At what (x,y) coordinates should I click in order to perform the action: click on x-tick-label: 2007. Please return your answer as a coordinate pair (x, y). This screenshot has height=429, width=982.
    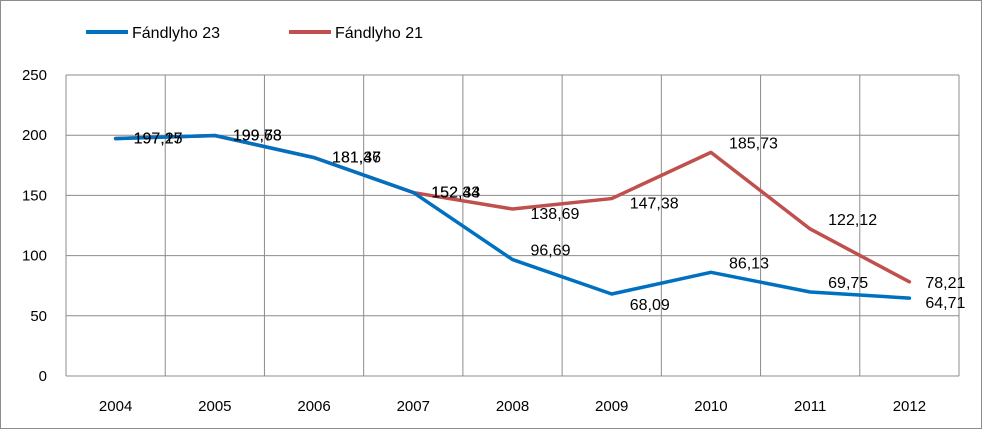
    Looking at the image, I should click on (413, 406).